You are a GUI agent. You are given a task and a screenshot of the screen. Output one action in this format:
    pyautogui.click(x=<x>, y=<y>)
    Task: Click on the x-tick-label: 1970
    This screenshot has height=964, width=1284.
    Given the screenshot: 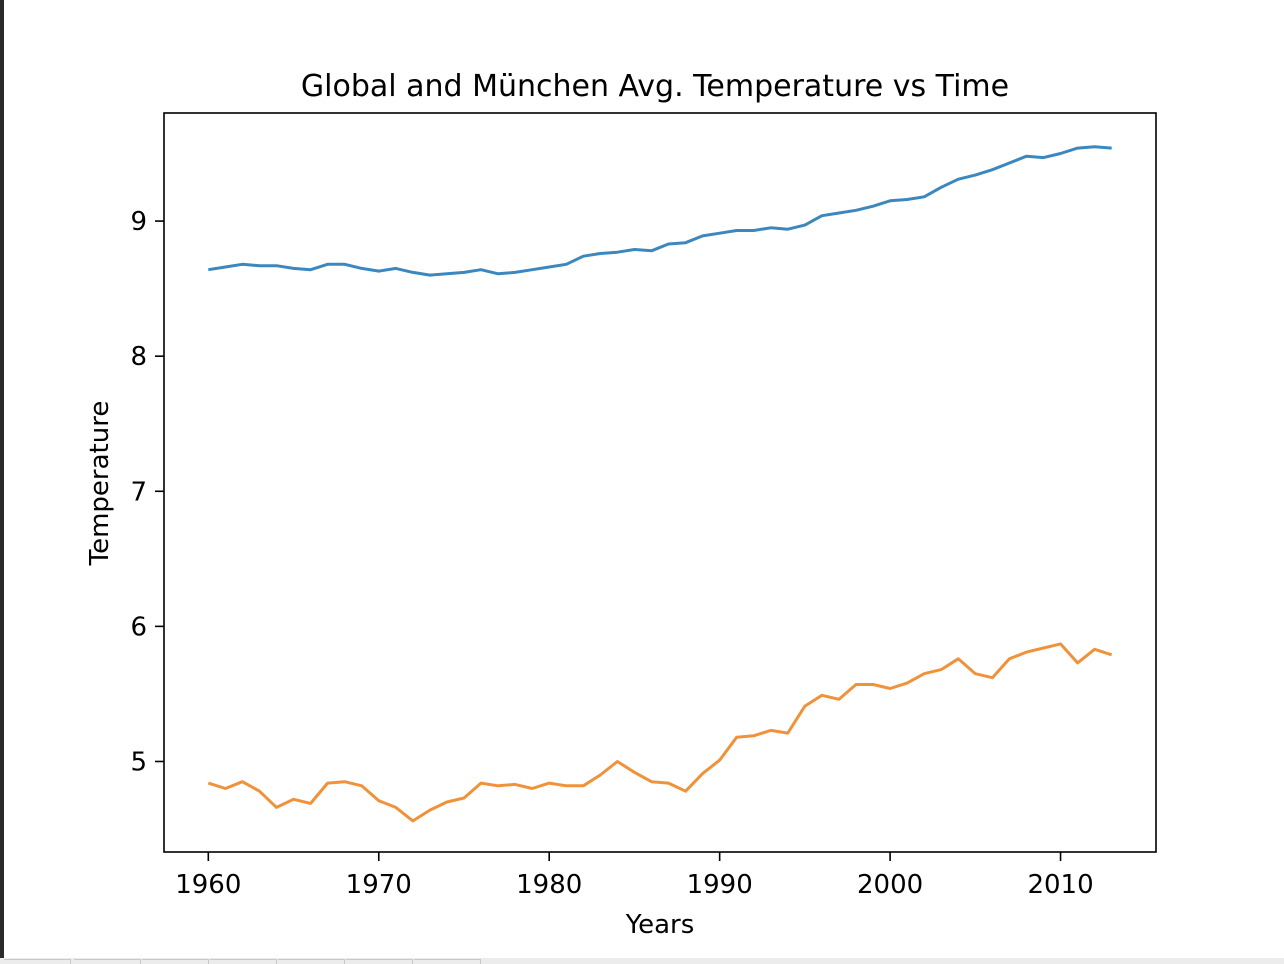 What is the action you would take?
    pyautogui.click(x=379, y=885)
    